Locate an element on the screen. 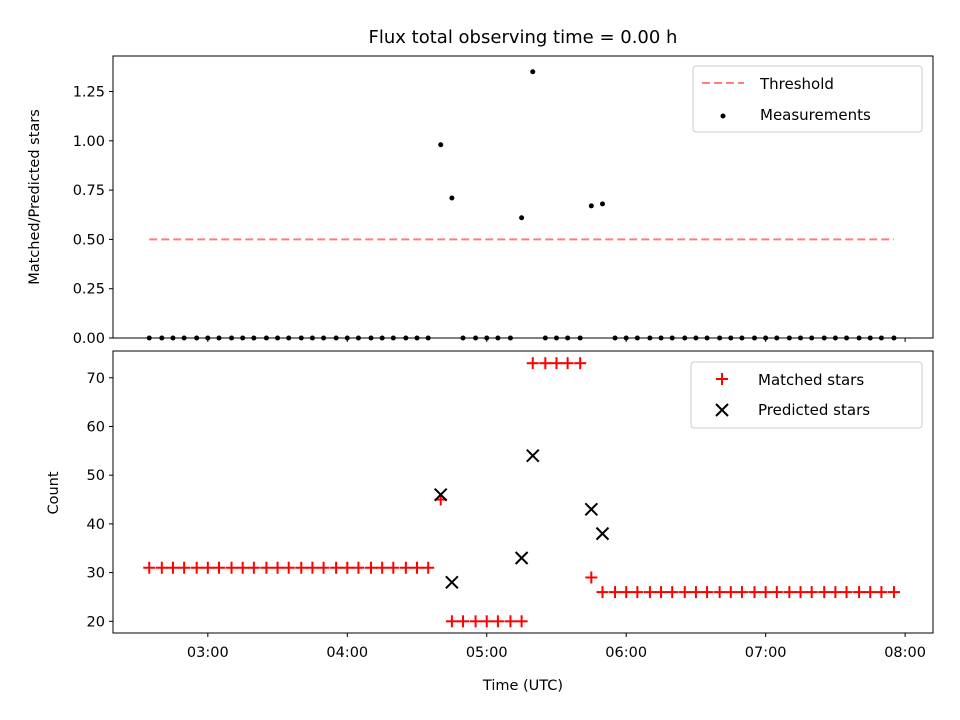 This screenshot has width=960, height=720. x-tick-label: 05:00 is located at coordinates (487, 653).